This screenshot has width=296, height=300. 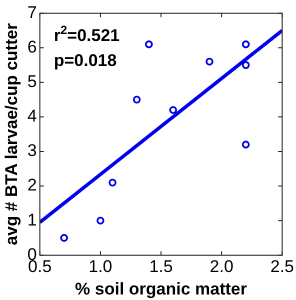 I want to click on x-tick-label: 1.0, so click(x=100, y=266).